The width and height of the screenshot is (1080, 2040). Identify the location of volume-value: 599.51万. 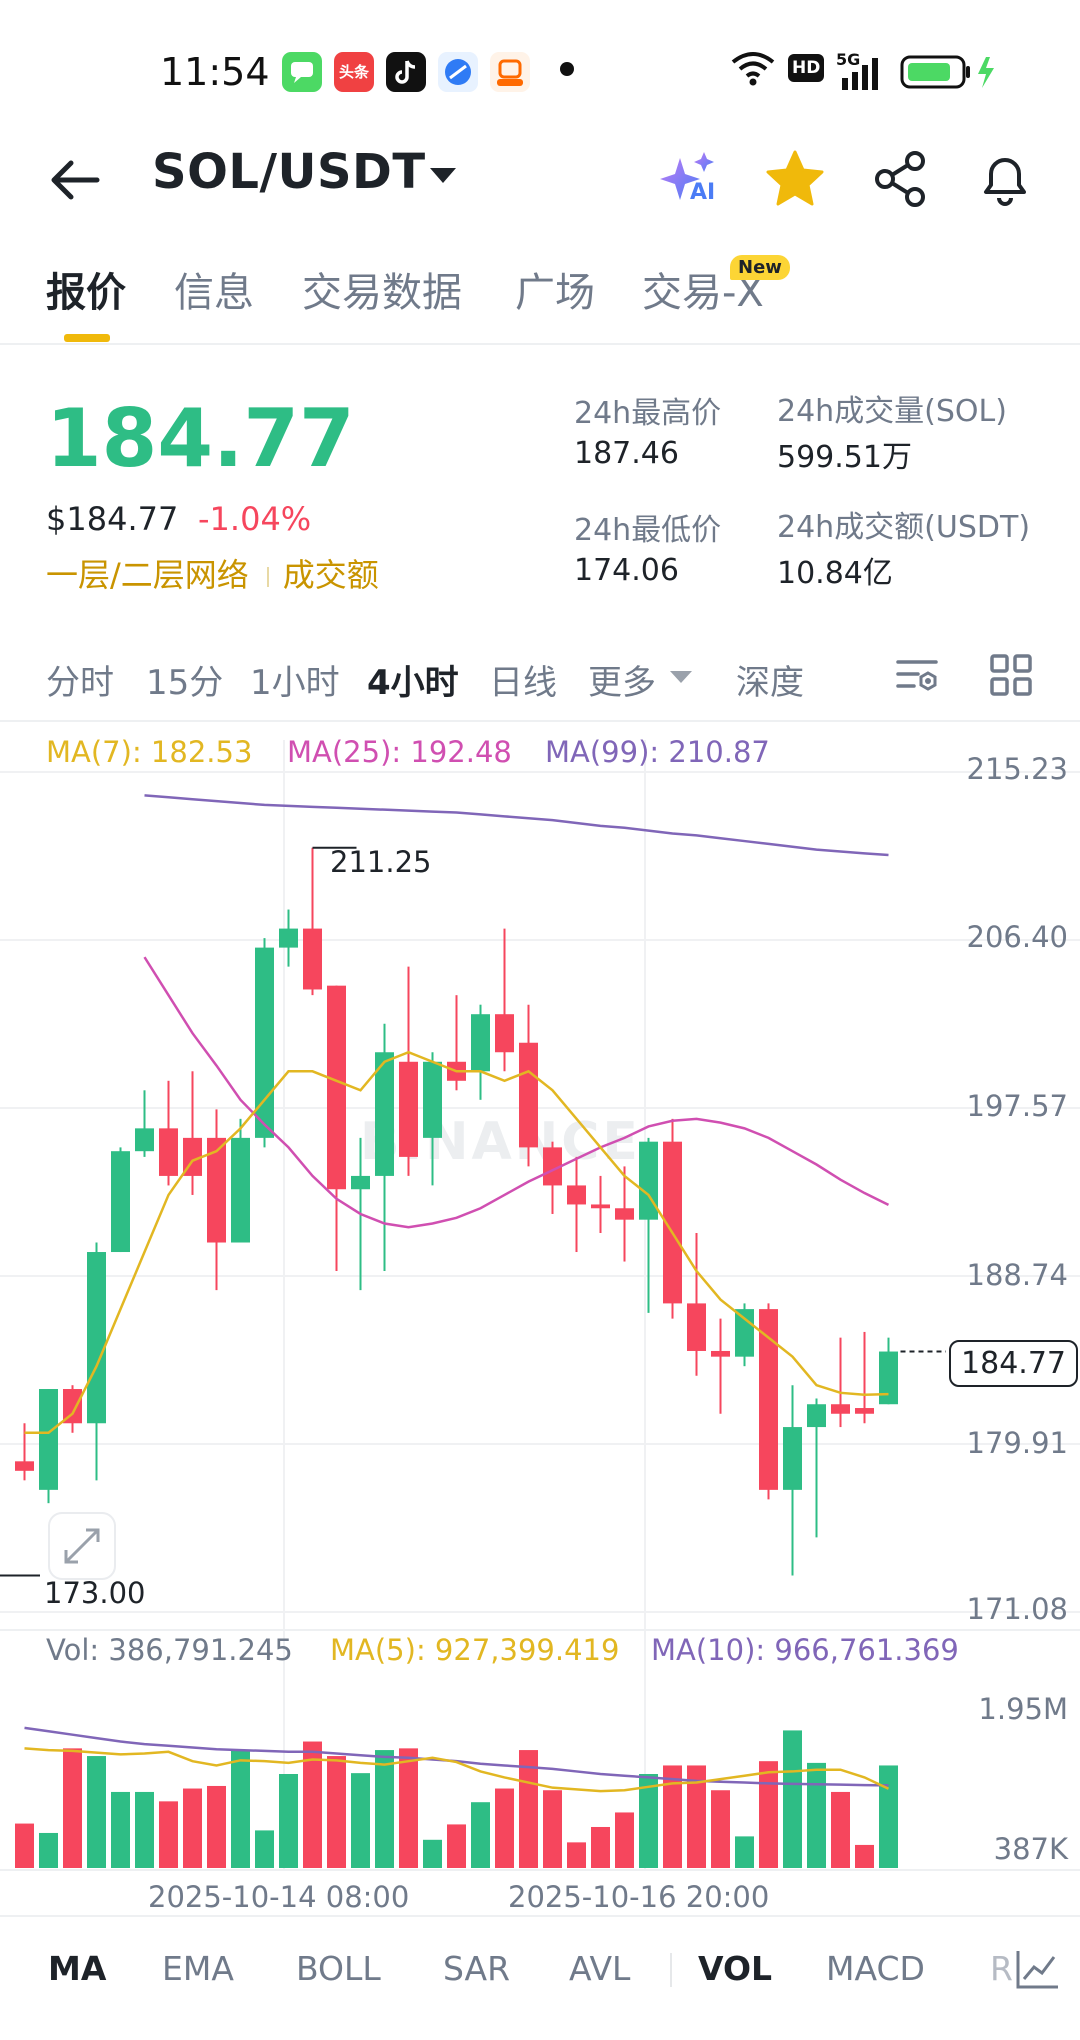
(844, 457).